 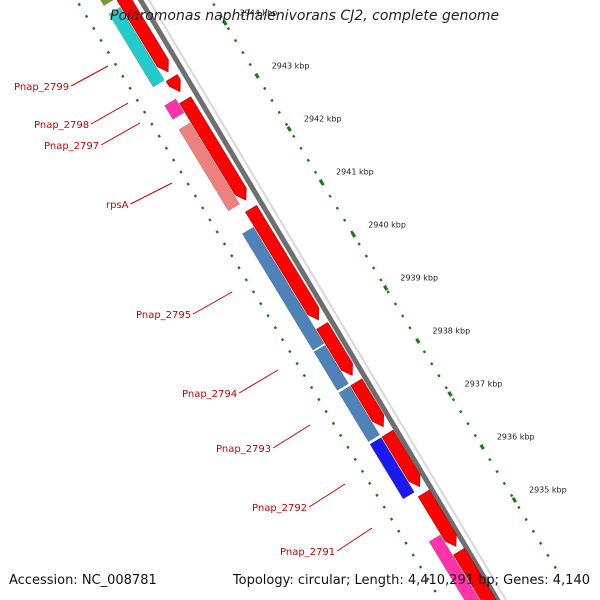 What do you see at coordinates (516, 437) in the screenshot?
I see `kbp-tick-label: 2936 kbp` at bounding box center [516, 437].